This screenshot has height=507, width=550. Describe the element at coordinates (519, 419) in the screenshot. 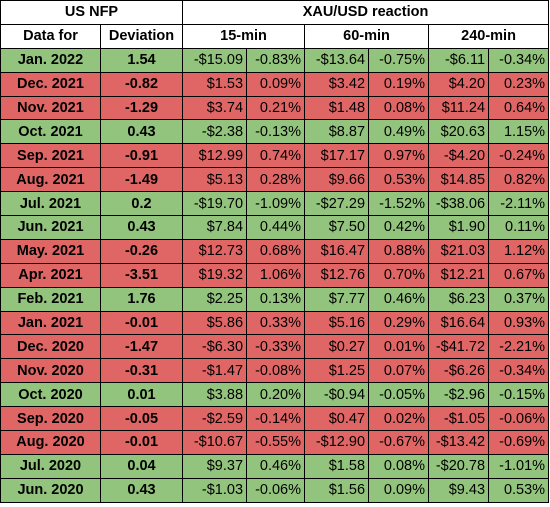

I see `row-240min-percent-cell: -0.06%` at that location.